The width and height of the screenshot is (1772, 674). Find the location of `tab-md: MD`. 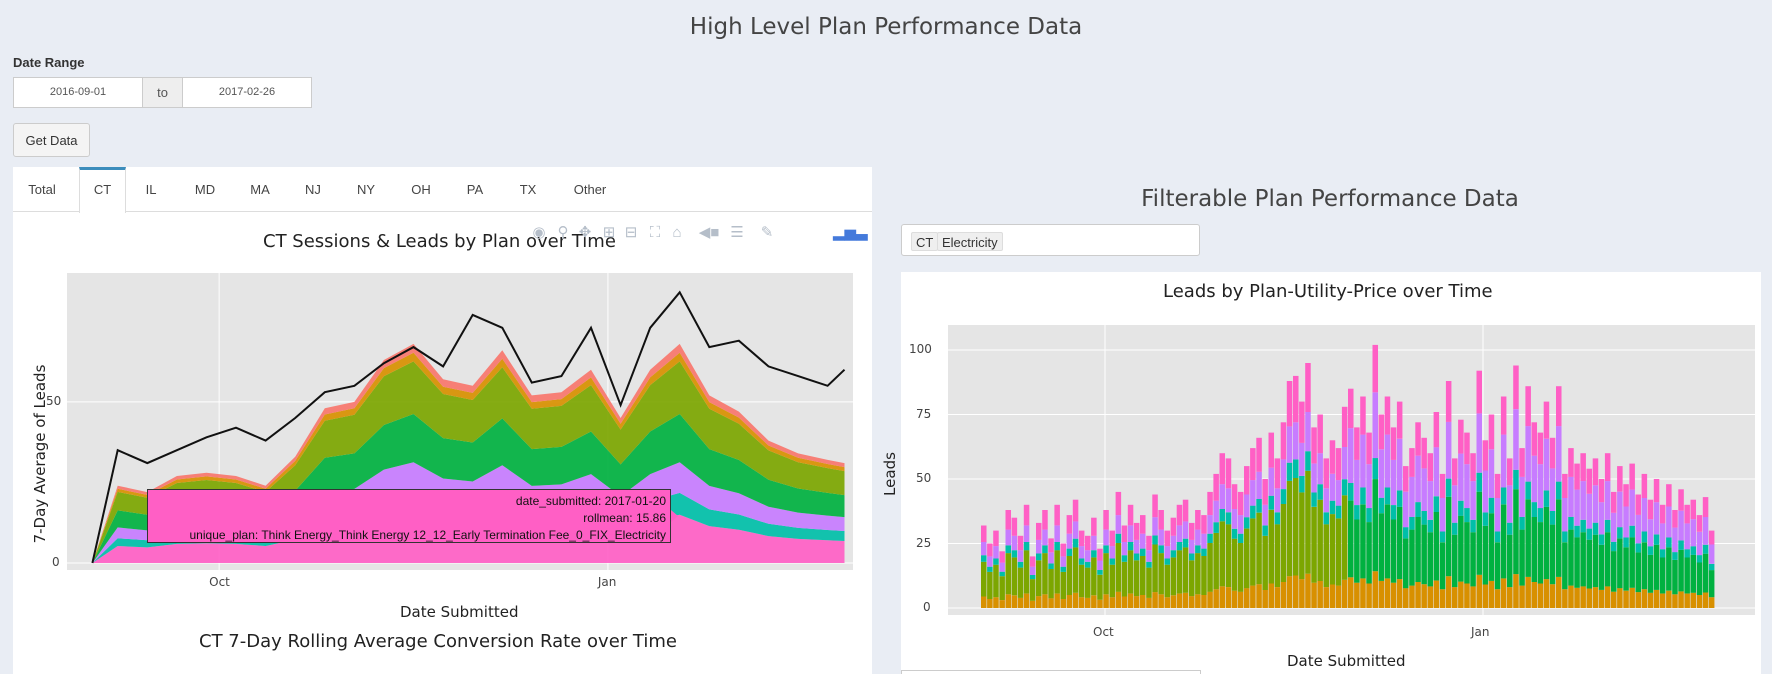

tab-md: MD is located at coordinates (205, 189).